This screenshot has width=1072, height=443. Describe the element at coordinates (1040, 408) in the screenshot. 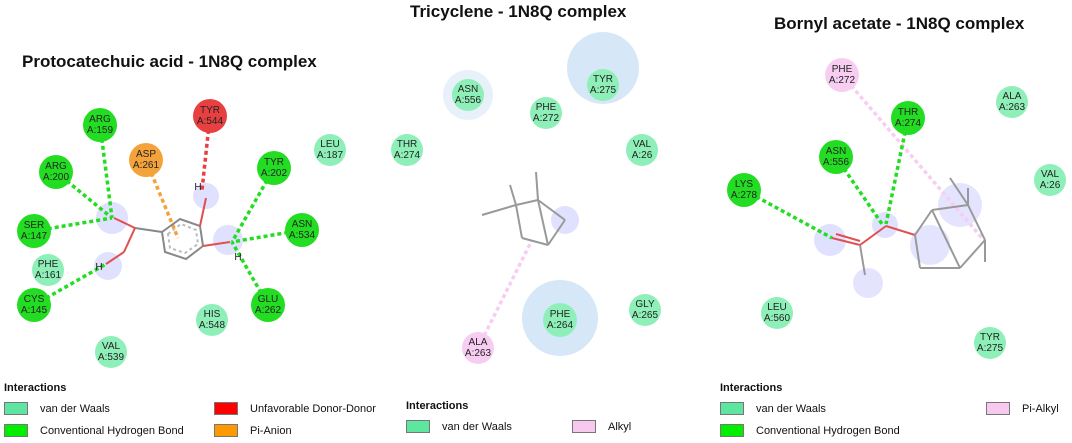

I see `legend-label: Pi-Alkyl` at that location.